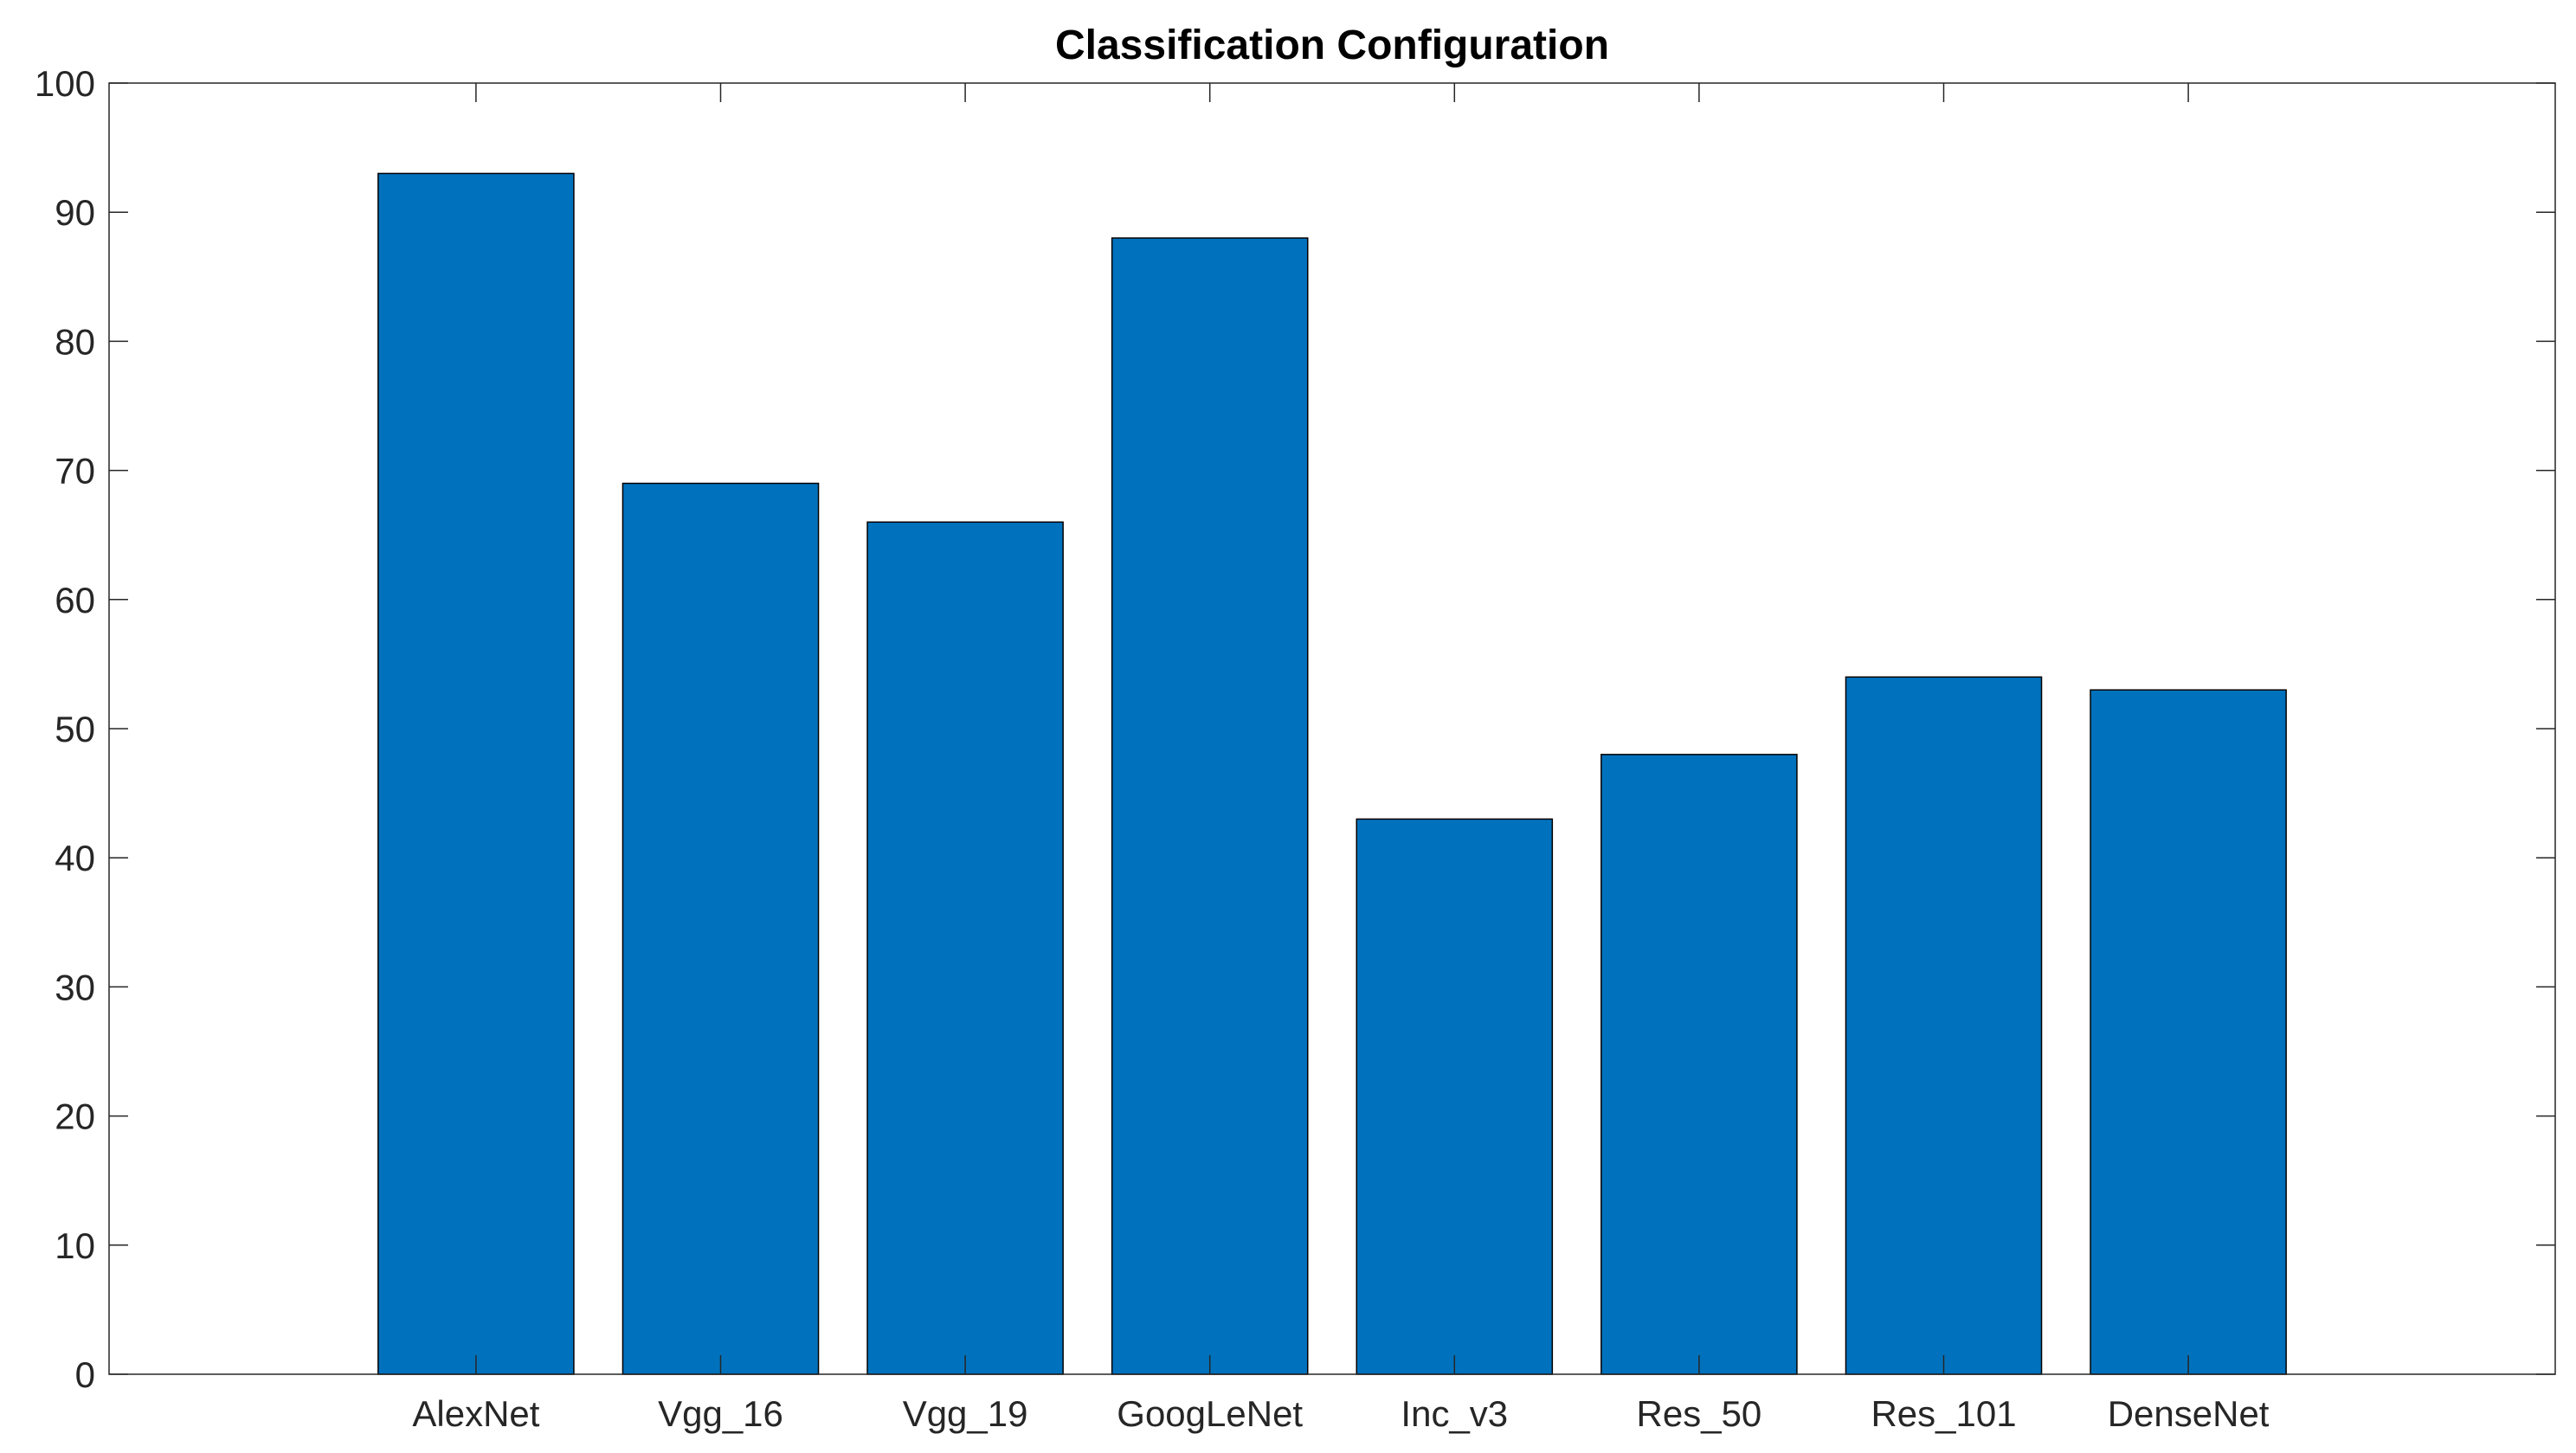  What do you see at coordinates (75, 729) in the screenshot?
I see `y-tick-label: 50` at bounding box center [75, 729].